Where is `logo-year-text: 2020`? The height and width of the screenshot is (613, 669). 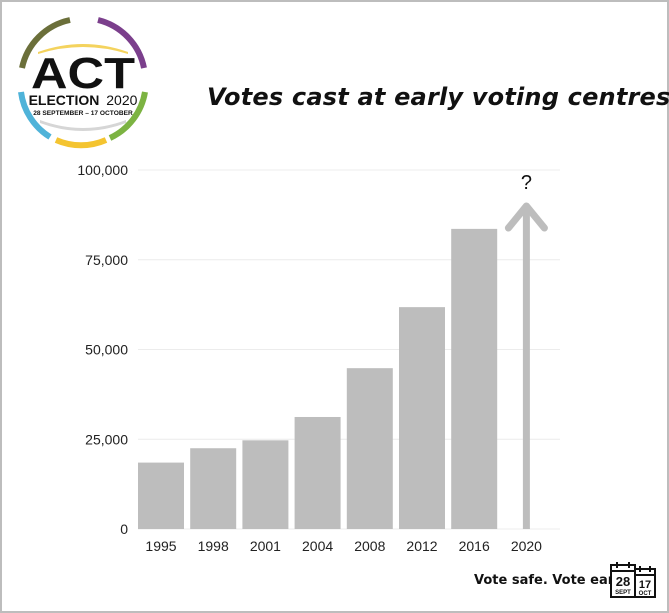 logo-year-text: 2020 is located at coordinates (121, 100).